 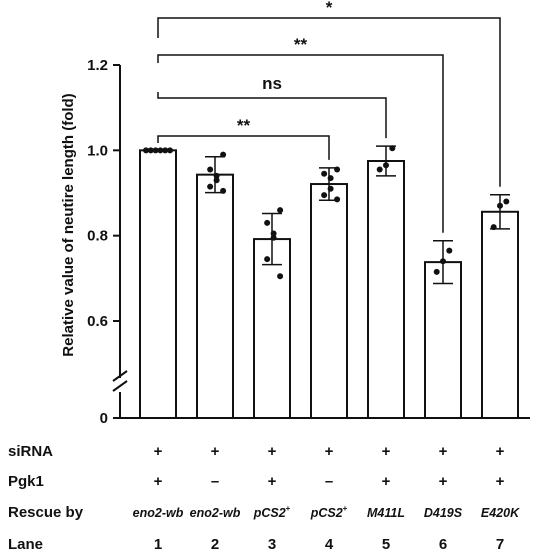 What do you see at coordinates (97, 150) in the screenshot?
I see `y-tick-label: 1.0` at bounding box center [97, 150].